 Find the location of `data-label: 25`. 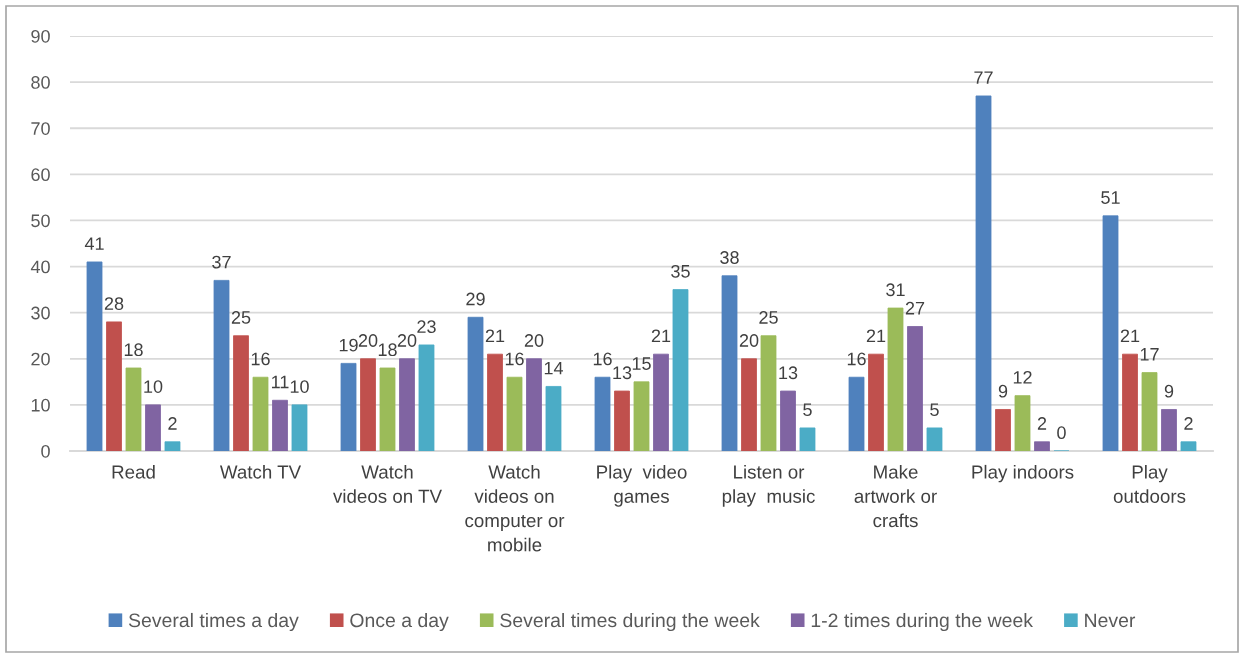

data-label: 25 is located at coordinates (241, 317).